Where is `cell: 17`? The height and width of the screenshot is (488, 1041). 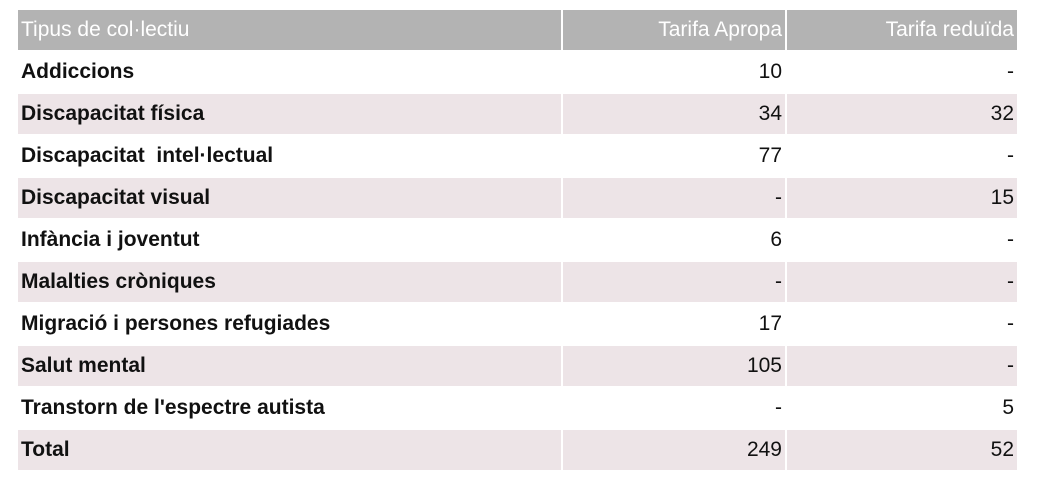
cell: 17 is located at coordinates (770, 323).